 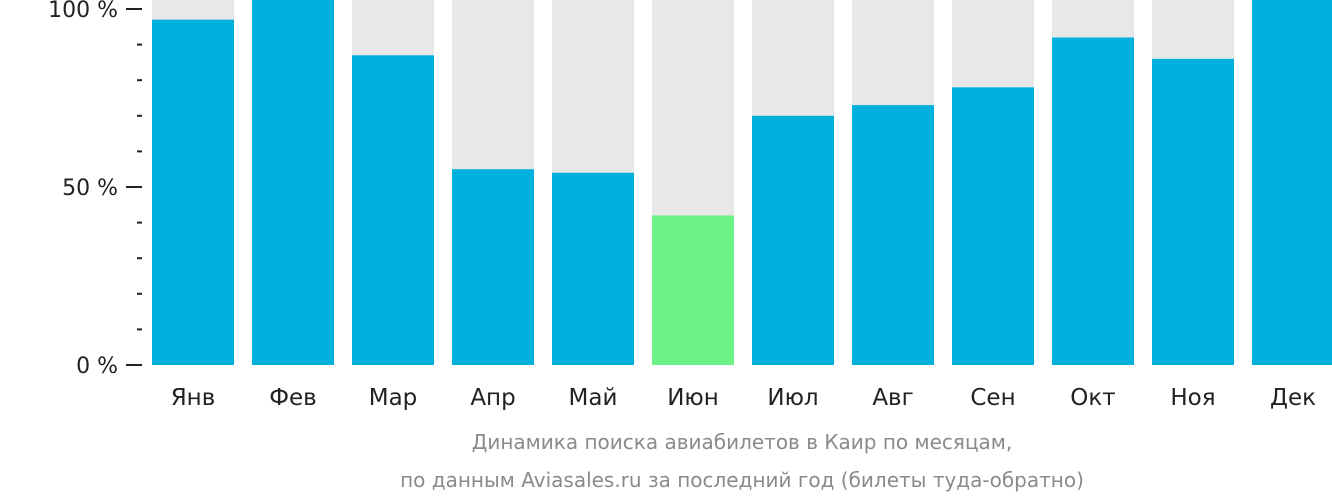 I want to click on x-tick-label: Мар, so click(x=393, y=398).